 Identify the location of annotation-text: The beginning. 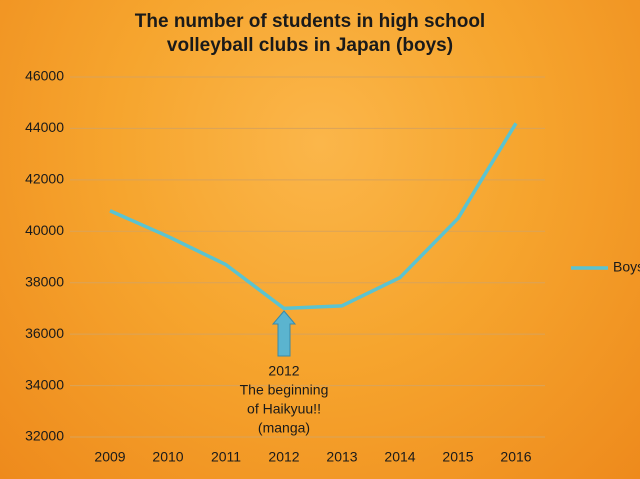
(284, 390).